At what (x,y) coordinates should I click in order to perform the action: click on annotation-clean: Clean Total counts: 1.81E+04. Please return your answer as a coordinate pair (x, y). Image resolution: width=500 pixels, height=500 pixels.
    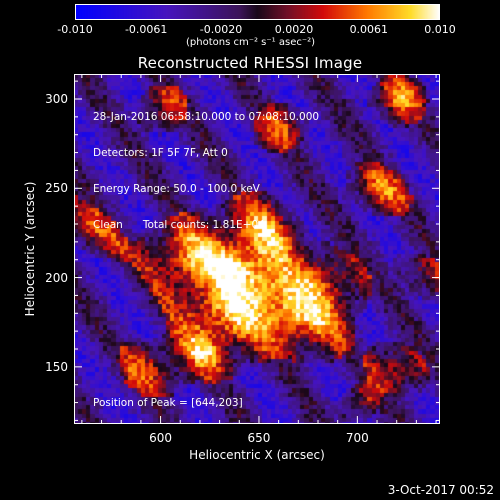
    Looking at the image, I should click on (179, 225).